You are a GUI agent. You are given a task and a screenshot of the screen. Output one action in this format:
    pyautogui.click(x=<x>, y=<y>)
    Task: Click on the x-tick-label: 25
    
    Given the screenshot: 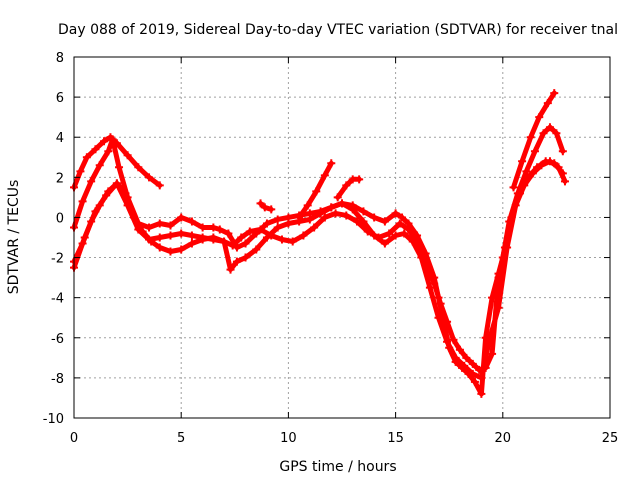 What is the action you would take?
    pyautogui.click(x=610, y=438)
    